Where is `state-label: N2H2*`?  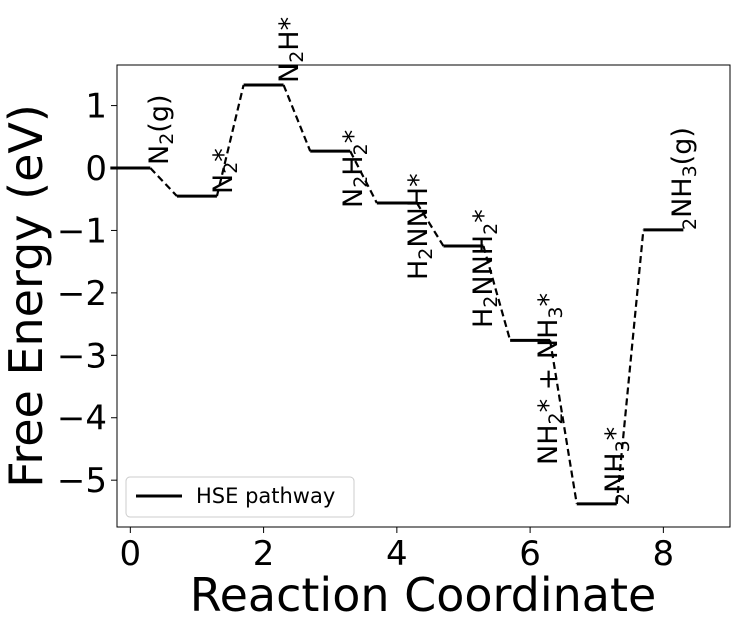 state-label: N2H2* is located at coordinates (355, 169).